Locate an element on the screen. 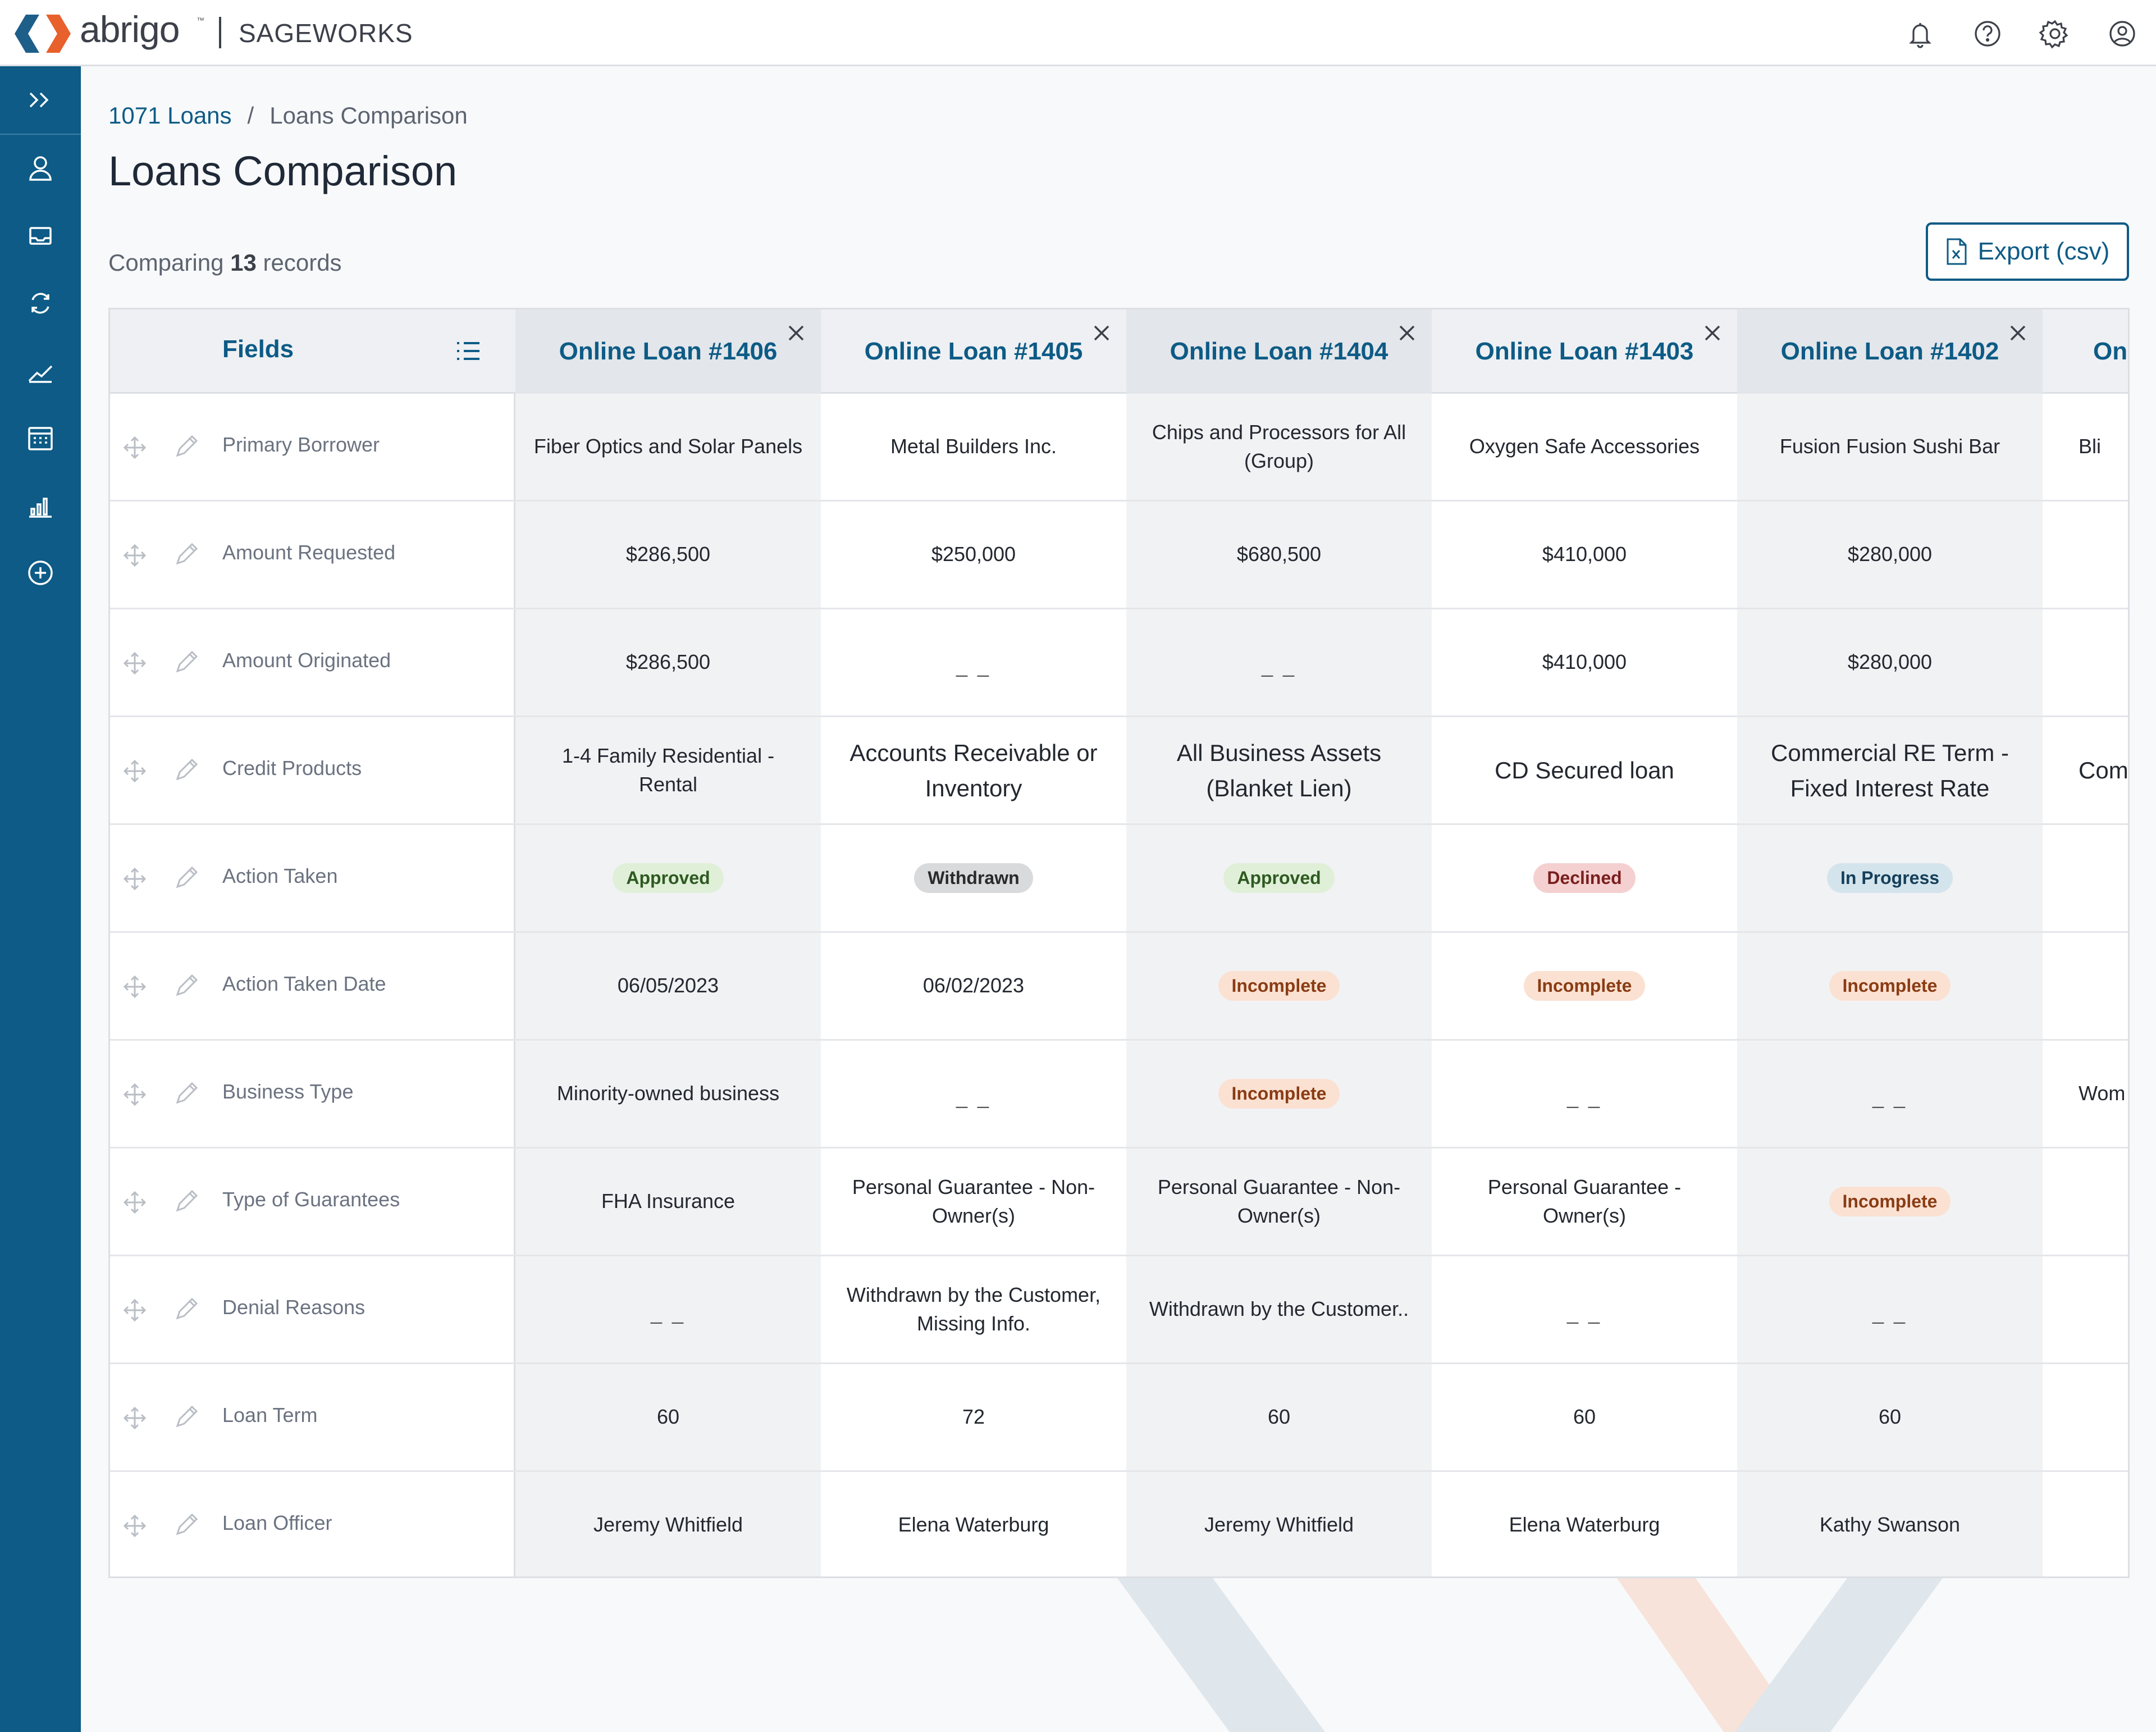 This screenshot has width=2156, height=1732. table-cell: Incomplete is located at coordinates (1584, 986).